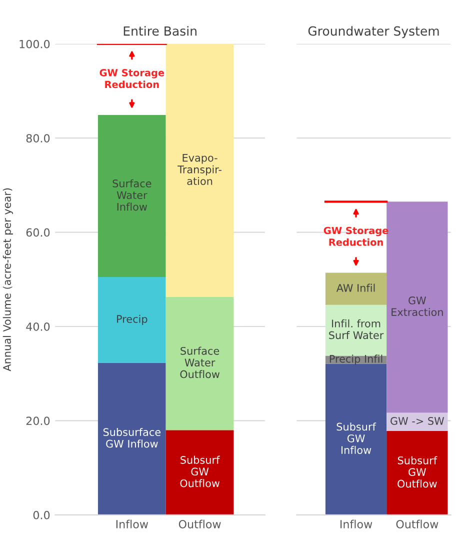  What do you see at coordinates (160, 31) in the screenshot?
I see `chart-title: Entire Basin` at bounding box center [160, 31].